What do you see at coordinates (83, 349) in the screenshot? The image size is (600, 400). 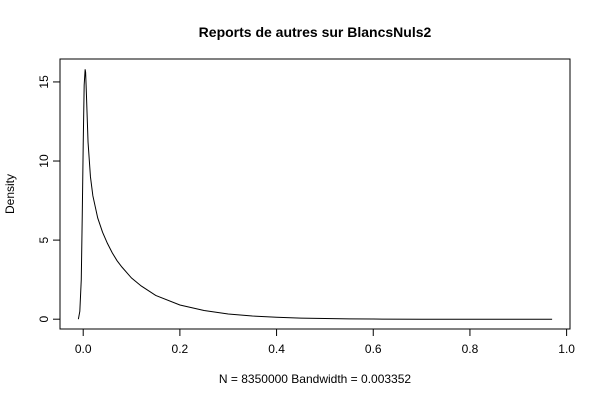 I see `x-tick-label: 0.0` at bounding box center [83, 349].